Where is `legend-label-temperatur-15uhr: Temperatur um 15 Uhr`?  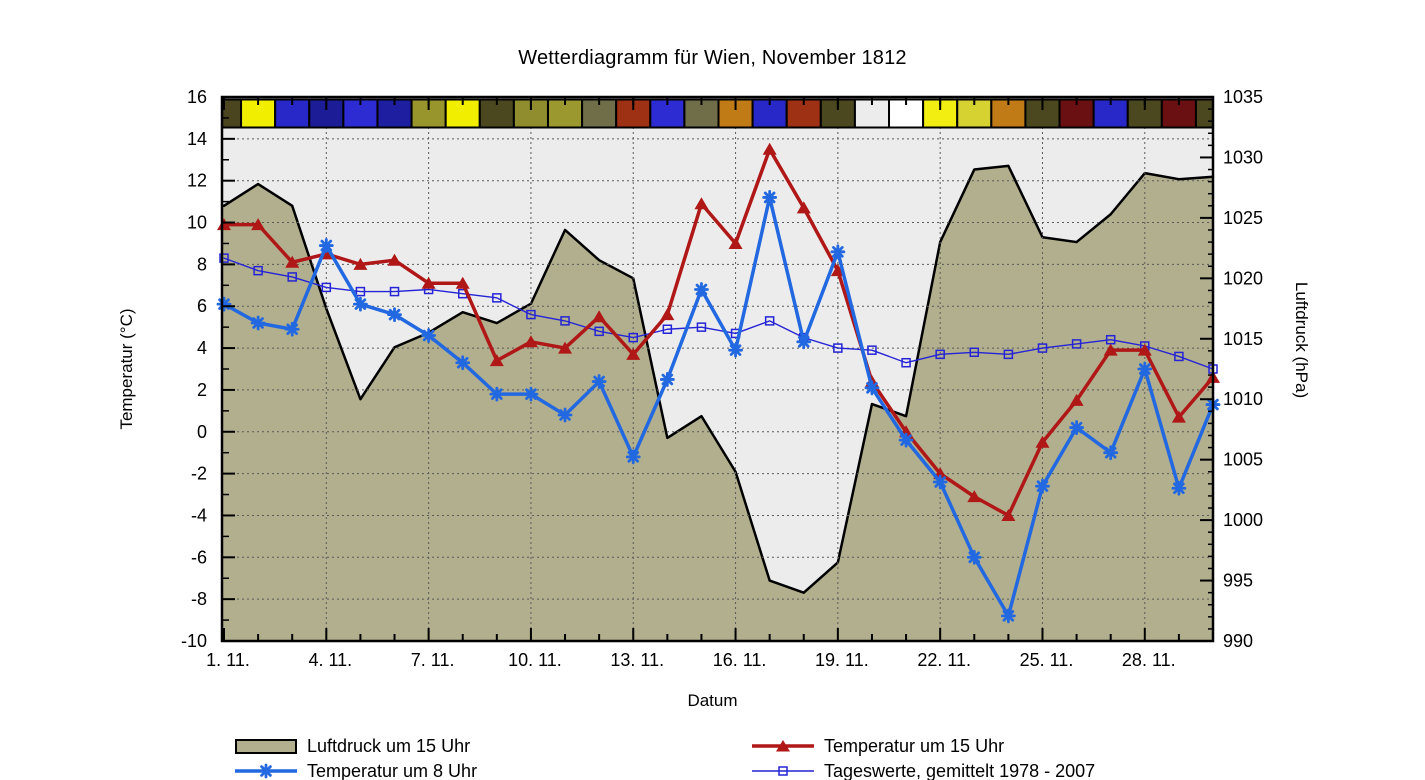
legend-label-temperatur-15uhr: Temperatur um 15 Uhr is located at coordinates (914, 745).